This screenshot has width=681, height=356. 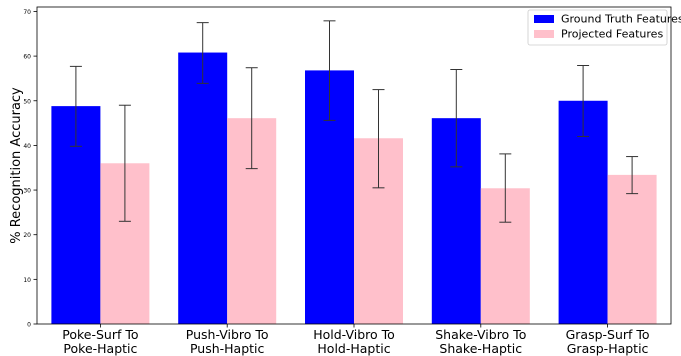 I want to click on x-tick-label: Hold-Haptic, so click(x=353, y=348).